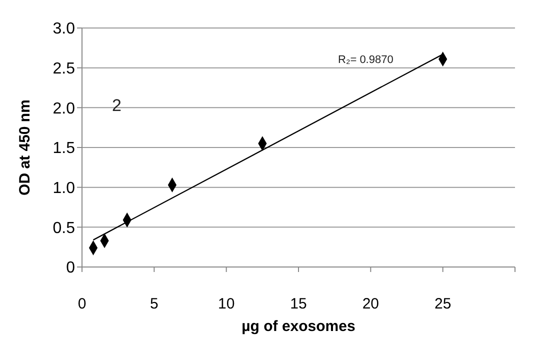  What do you see at coordinates (298, 304) in the screenshot?
I see `x-tick-label: 15` at bounding box center [298, 304].